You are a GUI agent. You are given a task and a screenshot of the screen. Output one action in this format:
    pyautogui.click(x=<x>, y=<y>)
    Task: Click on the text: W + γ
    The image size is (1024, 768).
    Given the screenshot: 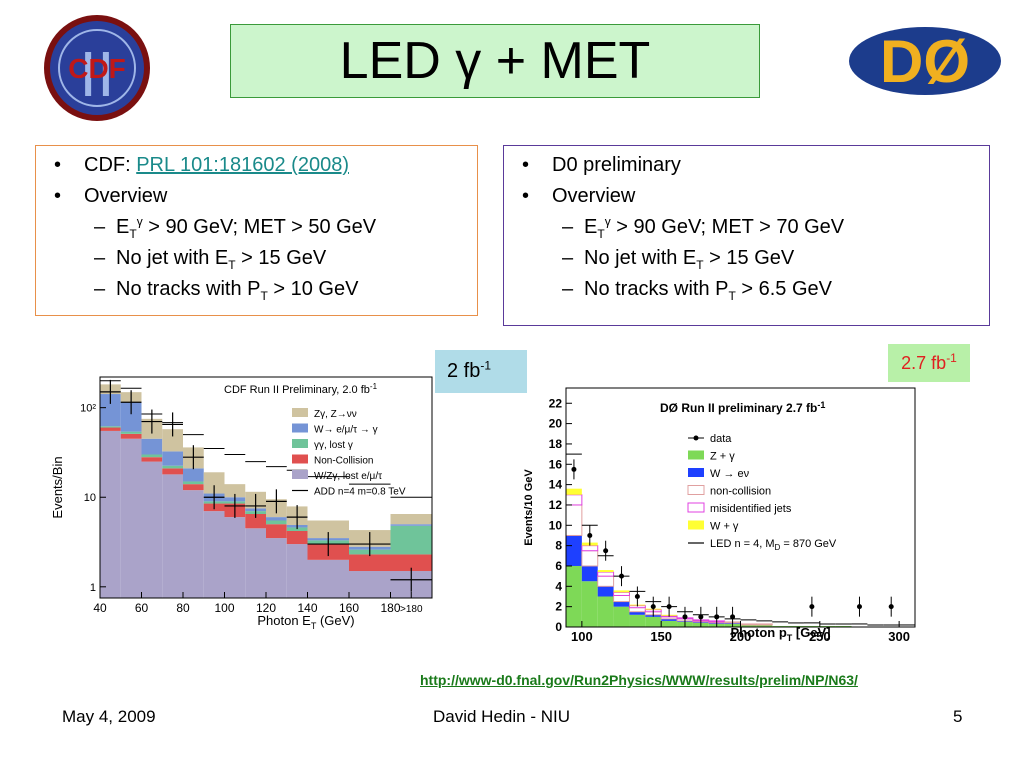 What is the action you would take?
    pyautogui.click(x=724, y=527)
    